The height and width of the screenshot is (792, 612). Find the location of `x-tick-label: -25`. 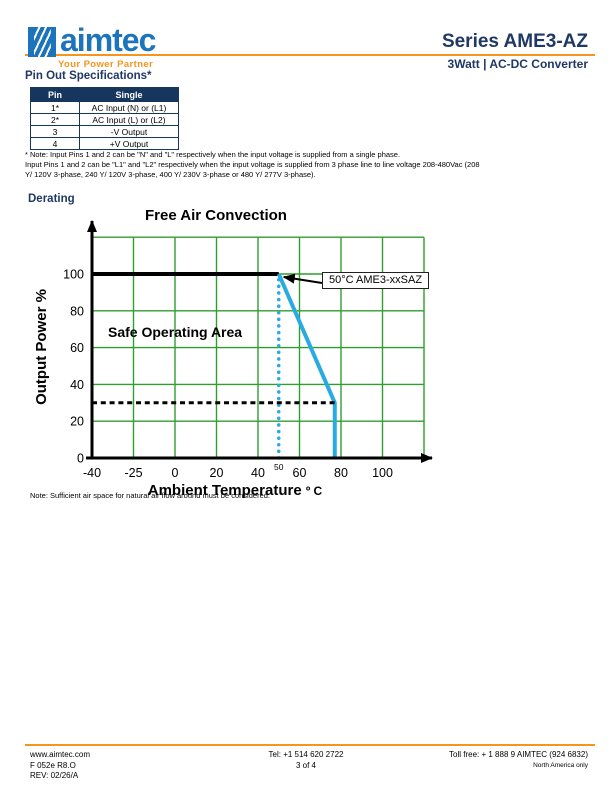

x-tick-label: -25 is located at coordinates (133, 473).